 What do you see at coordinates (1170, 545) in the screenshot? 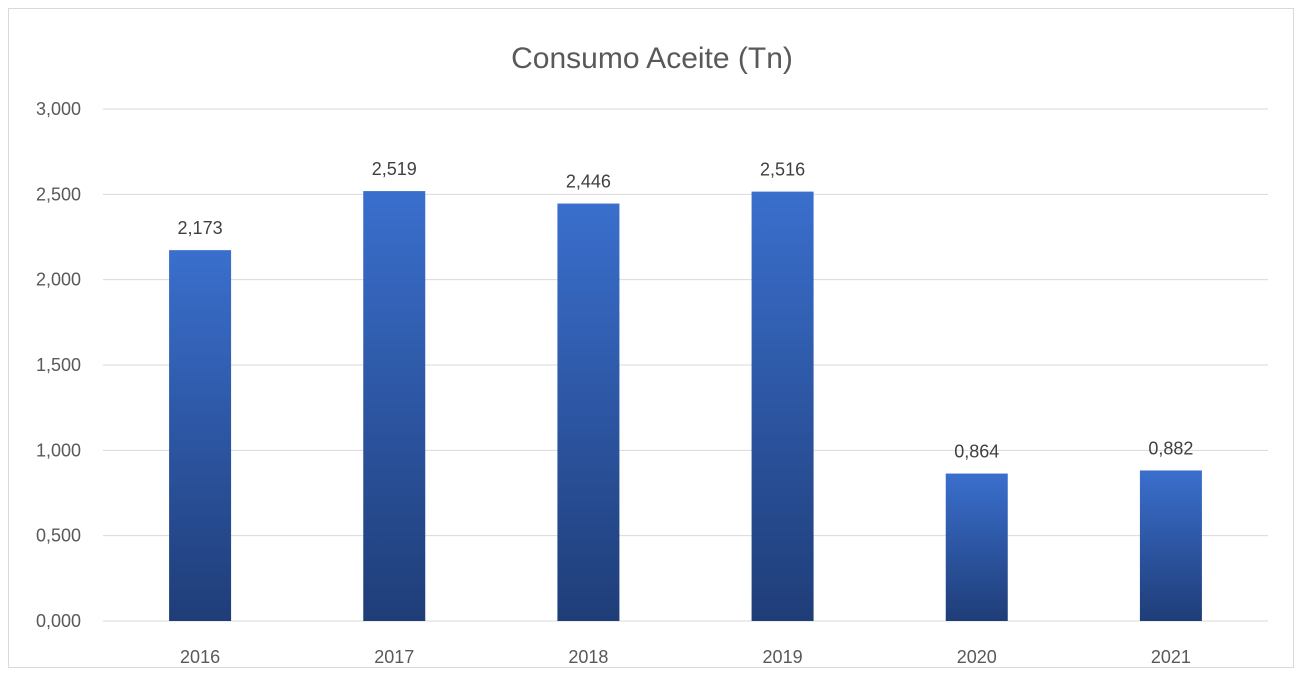
I see `bar-2021` at bounding box center [1170, 545].